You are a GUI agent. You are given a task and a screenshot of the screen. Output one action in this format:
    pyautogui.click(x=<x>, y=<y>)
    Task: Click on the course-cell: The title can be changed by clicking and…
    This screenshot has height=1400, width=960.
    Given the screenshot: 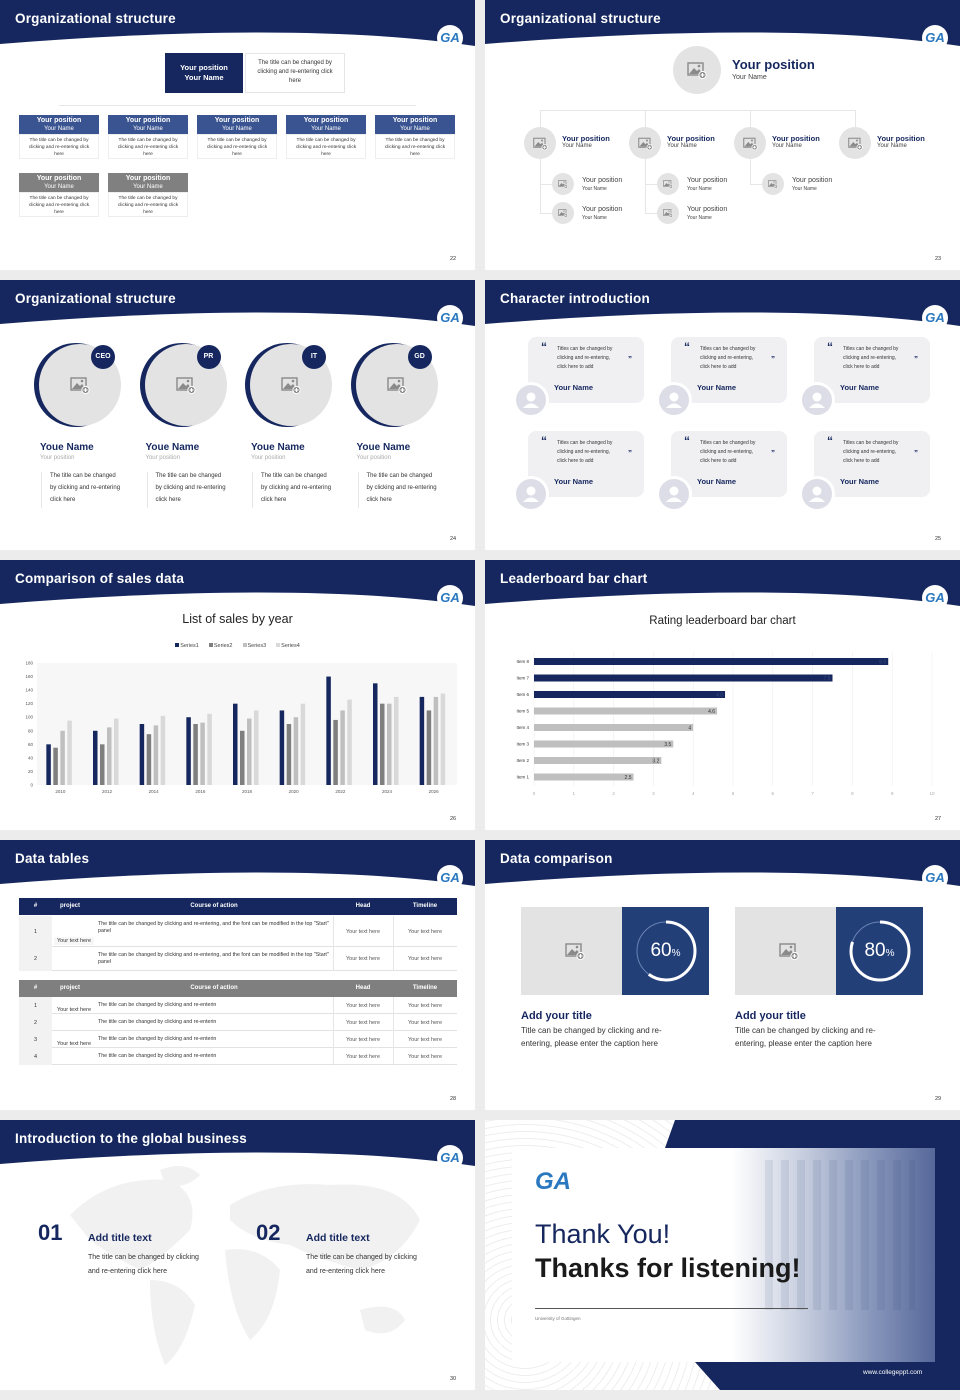 What is the action you would take?
    pyautogui.click(x=157, y=1056)
    